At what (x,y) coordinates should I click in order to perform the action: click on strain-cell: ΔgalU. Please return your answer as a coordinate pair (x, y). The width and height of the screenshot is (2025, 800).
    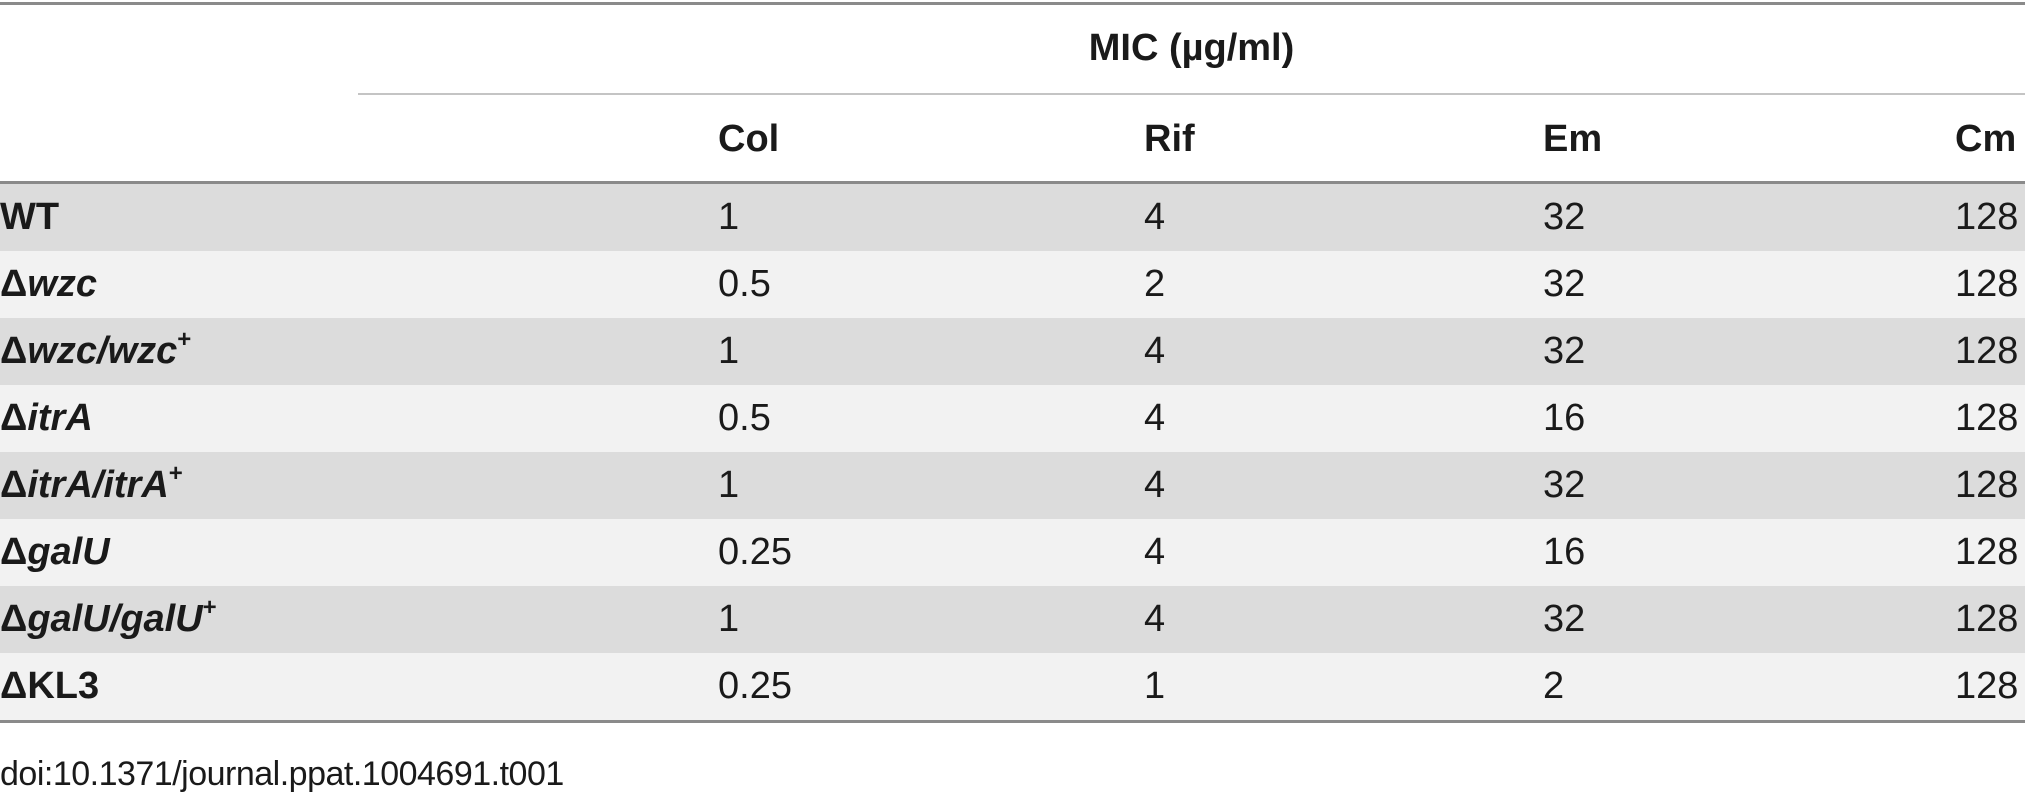
    Looking at the image, I should click on (55, 552).